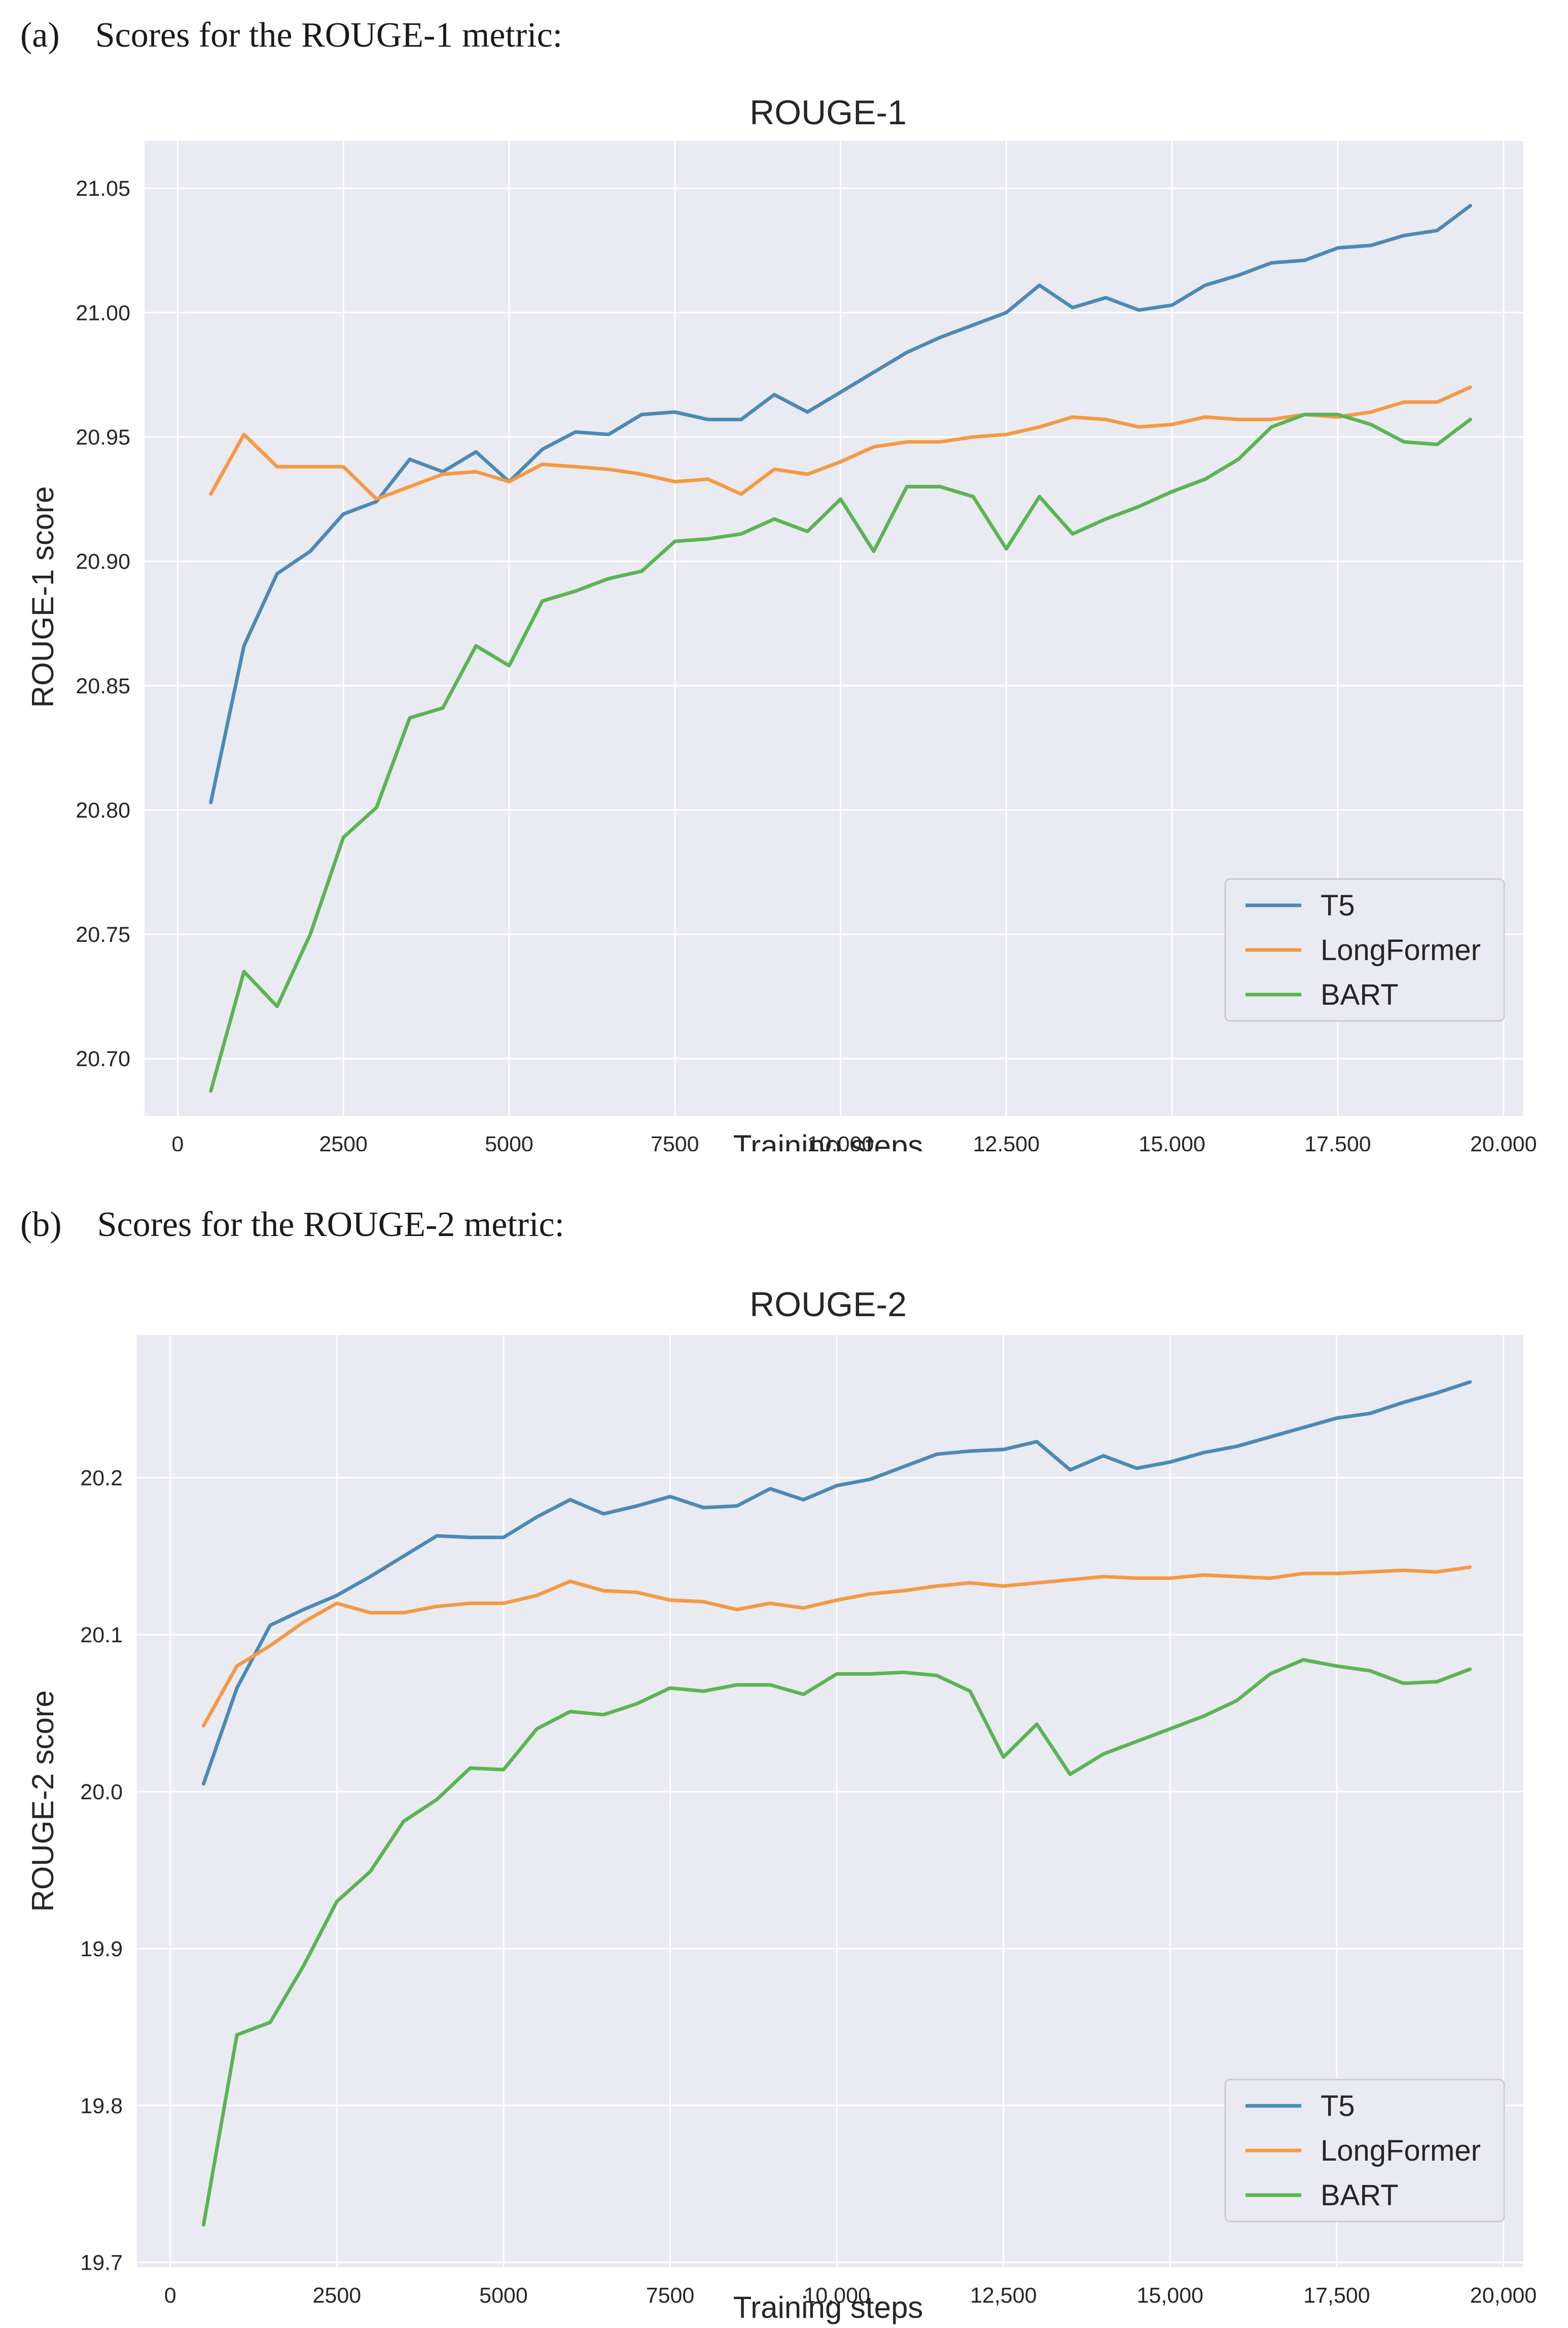 The height and width of the screenshot is (2328, 1568). What do you see at coordinates (101, 2263) in the screenshot?
I see `y-tick-label: 19.7` at bounding box center [101, 2263].